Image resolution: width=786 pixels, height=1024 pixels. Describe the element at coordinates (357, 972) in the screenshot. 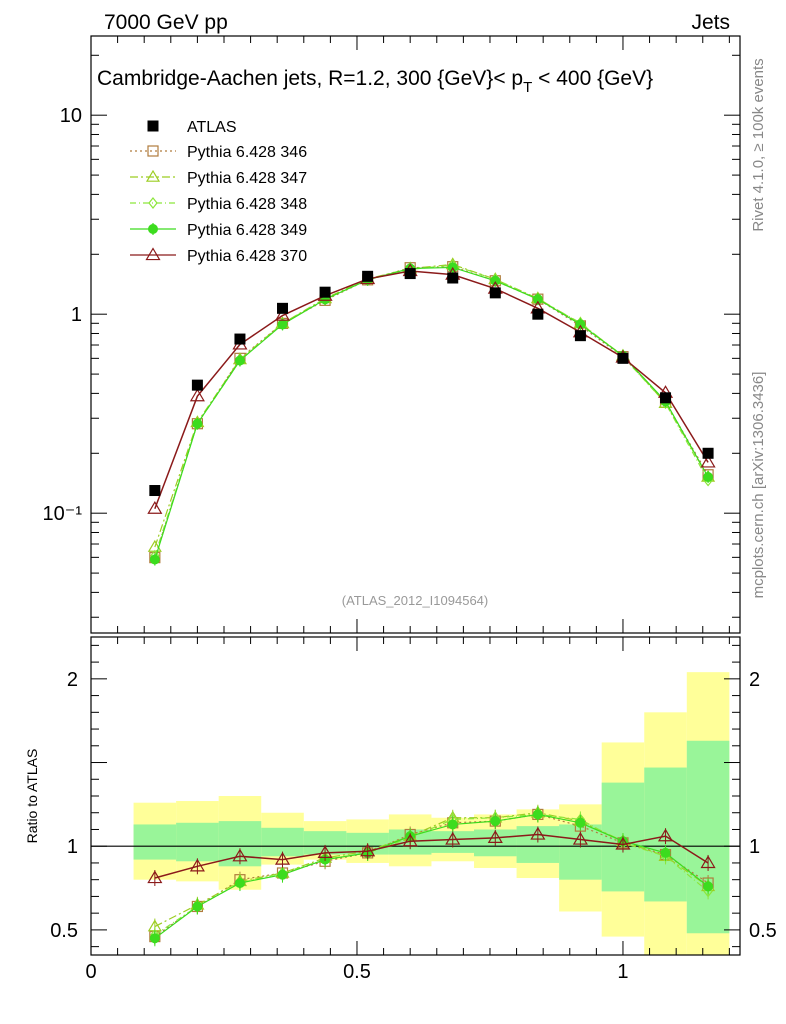

I see `x-tick-label: 0.5` at that location.